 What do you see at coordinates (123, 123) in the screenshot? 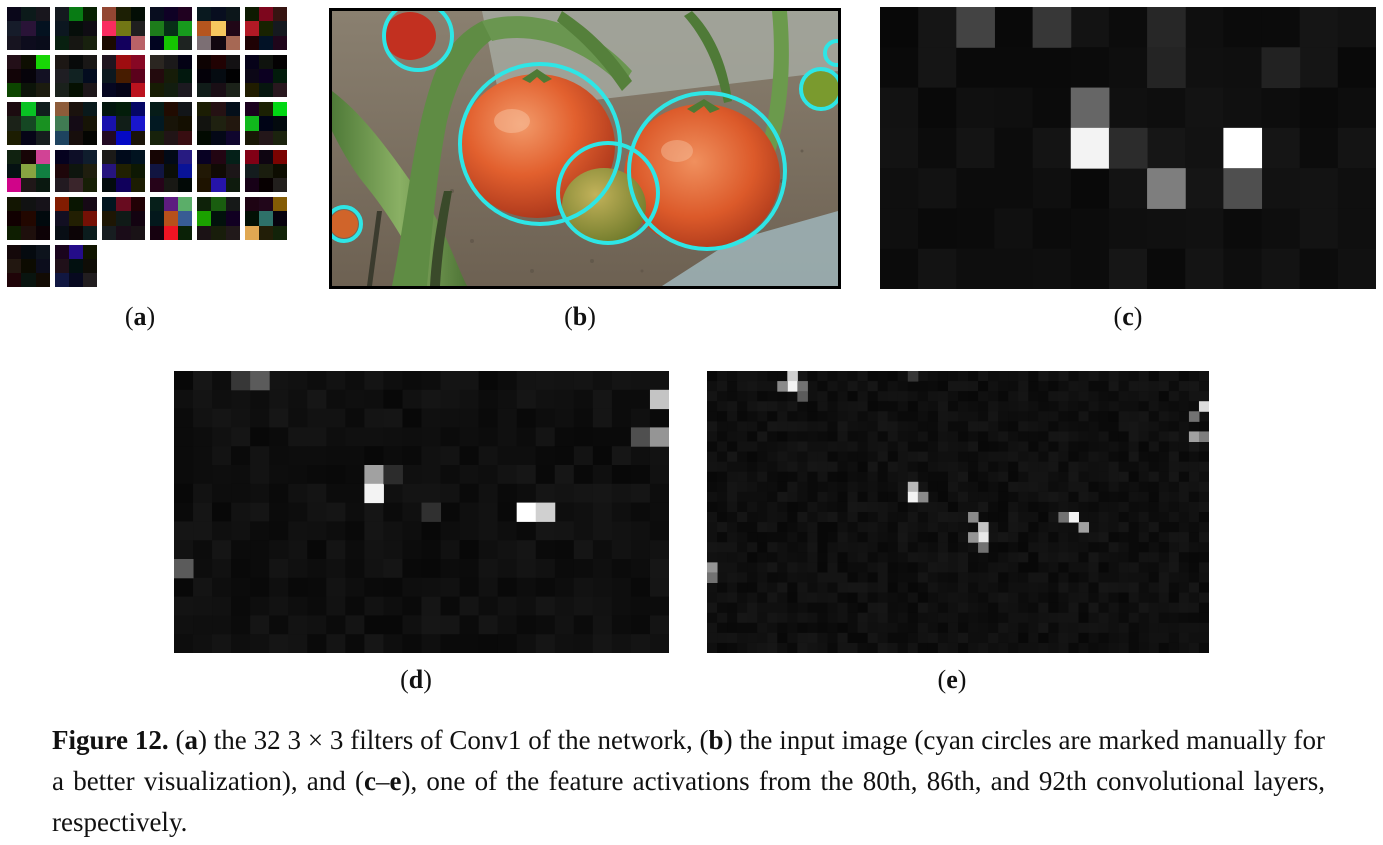
I see `conv1-filter` at bounding box center [123, 123].